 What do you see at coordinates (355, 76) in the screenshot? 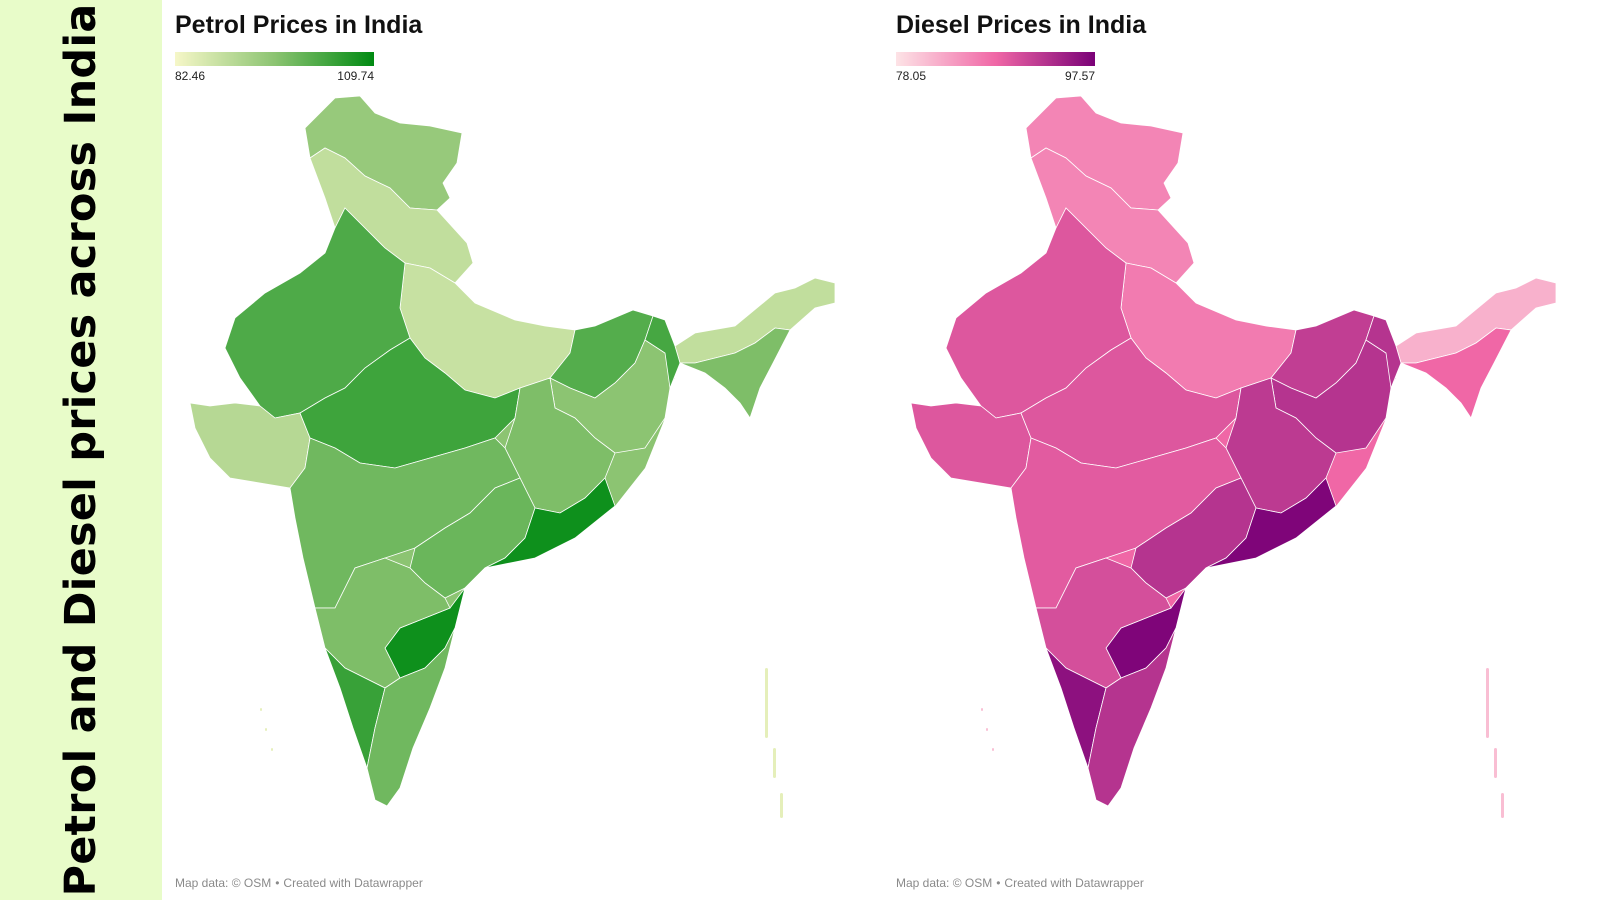
I see `petrol-legend-max: 109.74` at bounding box center [355, 76].